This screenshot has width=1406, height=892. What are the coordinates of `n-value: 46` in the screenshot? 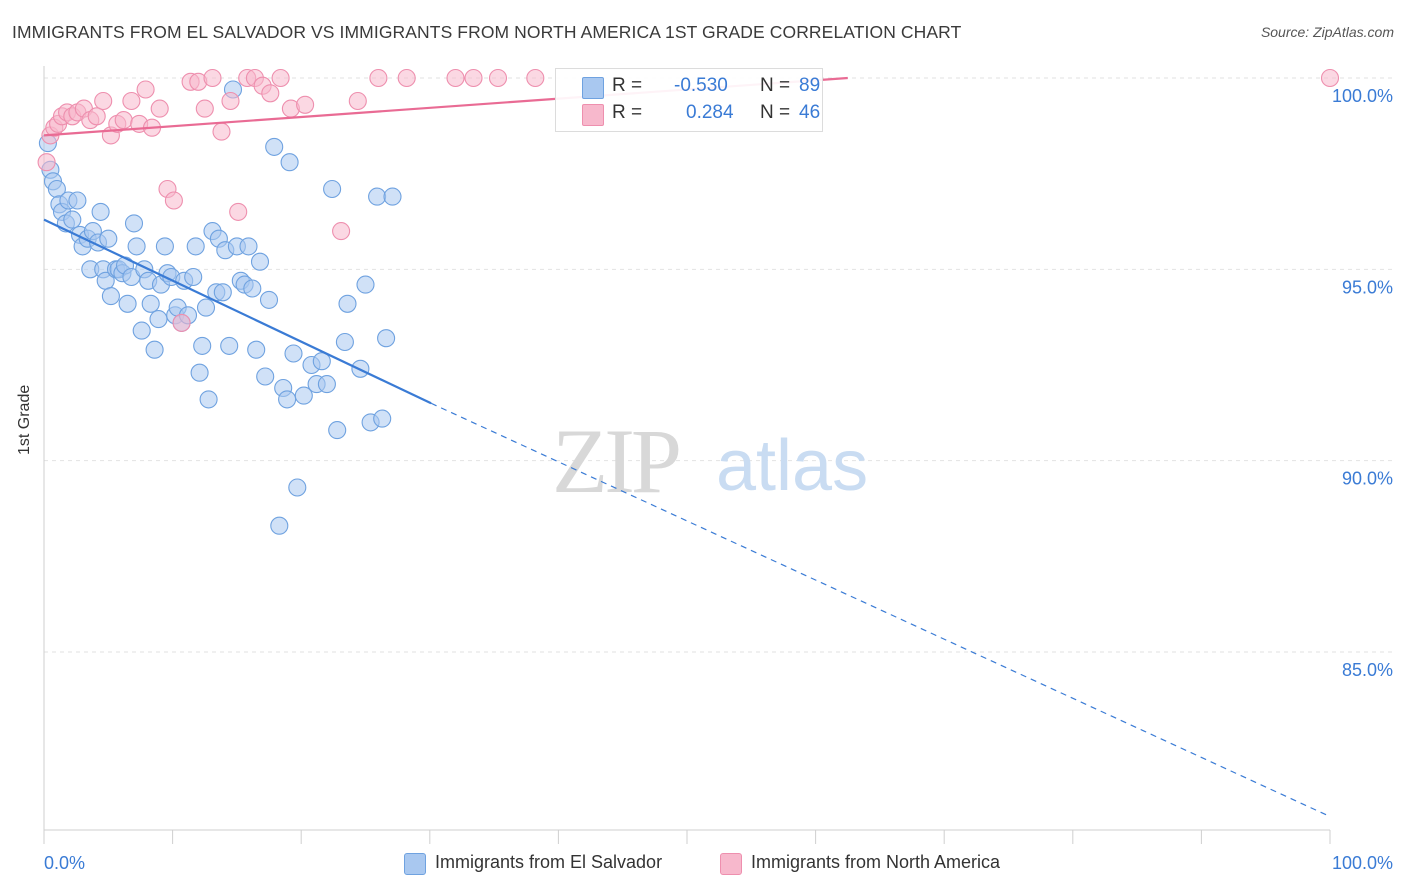 It's located at (810, 112).